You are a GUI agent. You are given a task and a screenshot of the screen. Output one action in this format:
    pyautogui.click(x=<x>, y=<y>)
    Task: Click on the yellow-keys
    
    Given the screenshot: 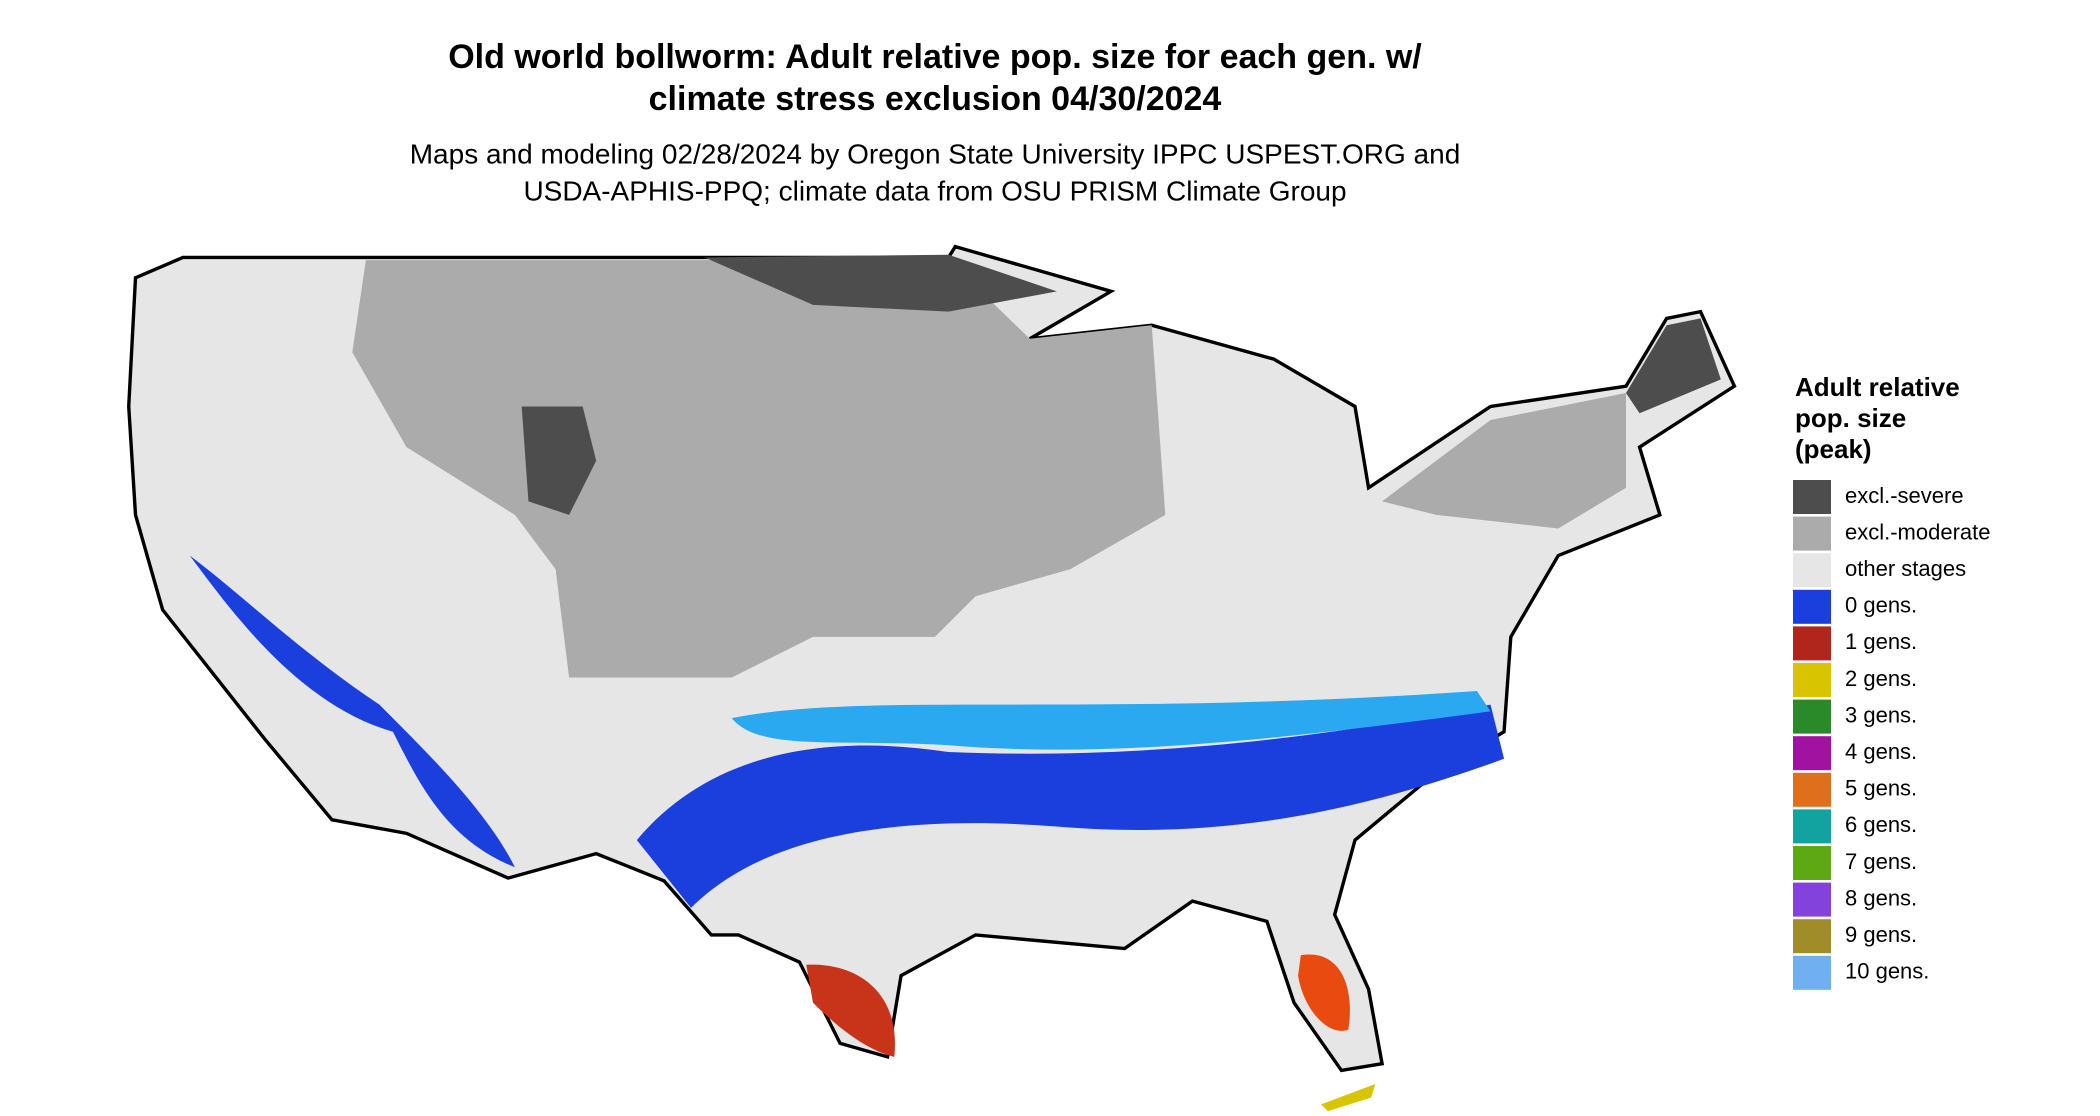 What is the action you would take?
    pyautogui.click(x=1348, y=1098)
    